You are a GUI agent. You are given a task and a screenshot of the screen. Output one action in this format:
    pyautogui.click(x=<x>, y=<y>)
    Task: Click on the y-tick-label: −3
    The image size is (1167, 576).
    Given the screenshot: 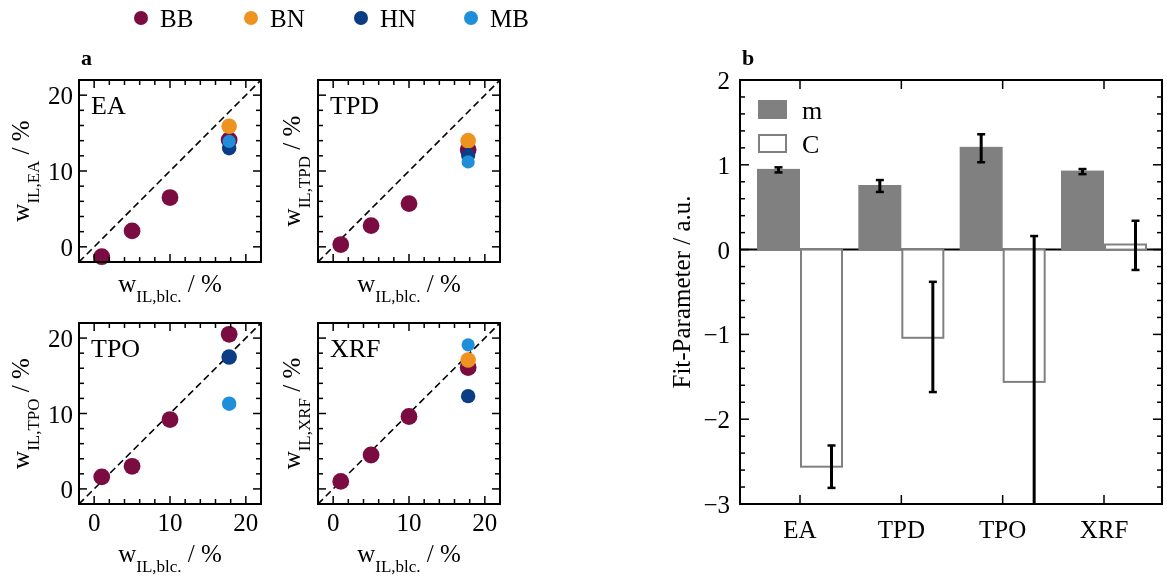 What is the action you would take?
    pyautogui.click(x=716, y=504)
    